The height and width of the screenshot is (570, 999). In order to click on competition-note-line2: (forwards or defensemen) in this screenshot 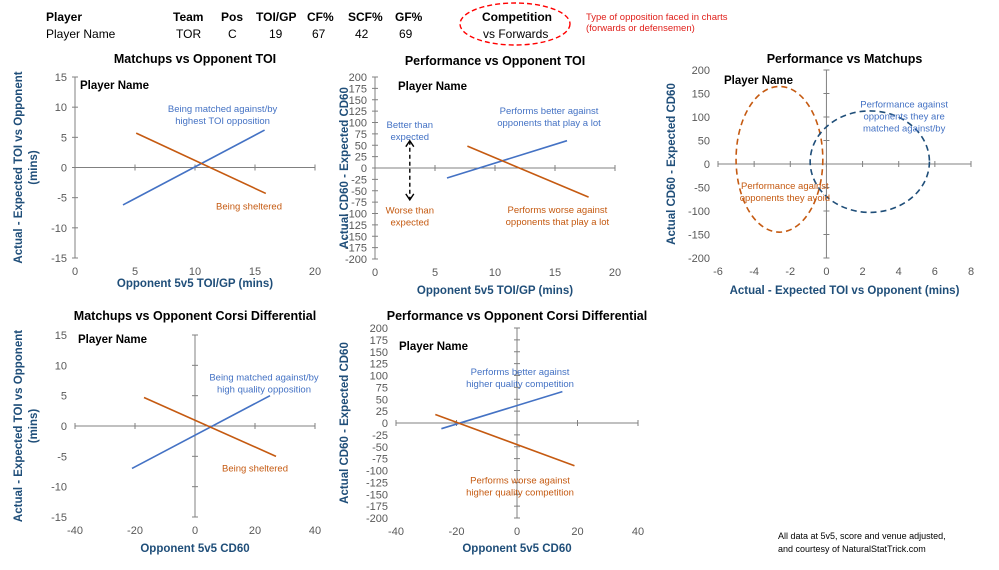, I will do `click(640, 28)`.